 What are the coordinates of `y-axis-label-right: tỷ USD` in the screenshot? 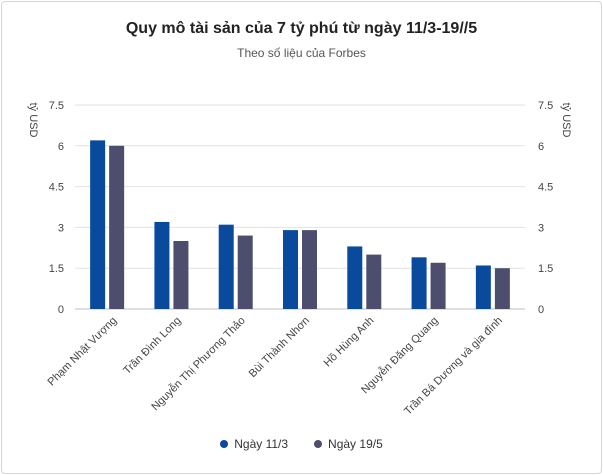 It's located at (566, 120).